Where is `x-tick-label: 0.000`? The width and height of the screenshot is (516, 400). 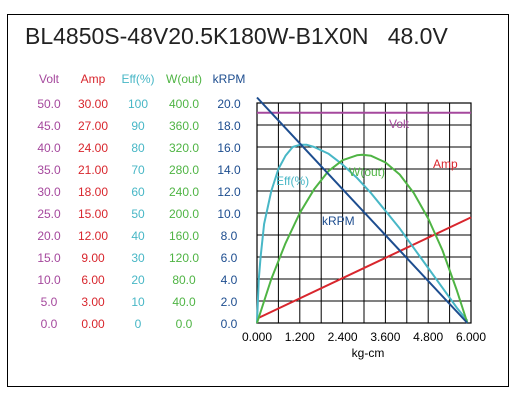 x-tick-label: 0.000 is located at coordinates (257, 337).